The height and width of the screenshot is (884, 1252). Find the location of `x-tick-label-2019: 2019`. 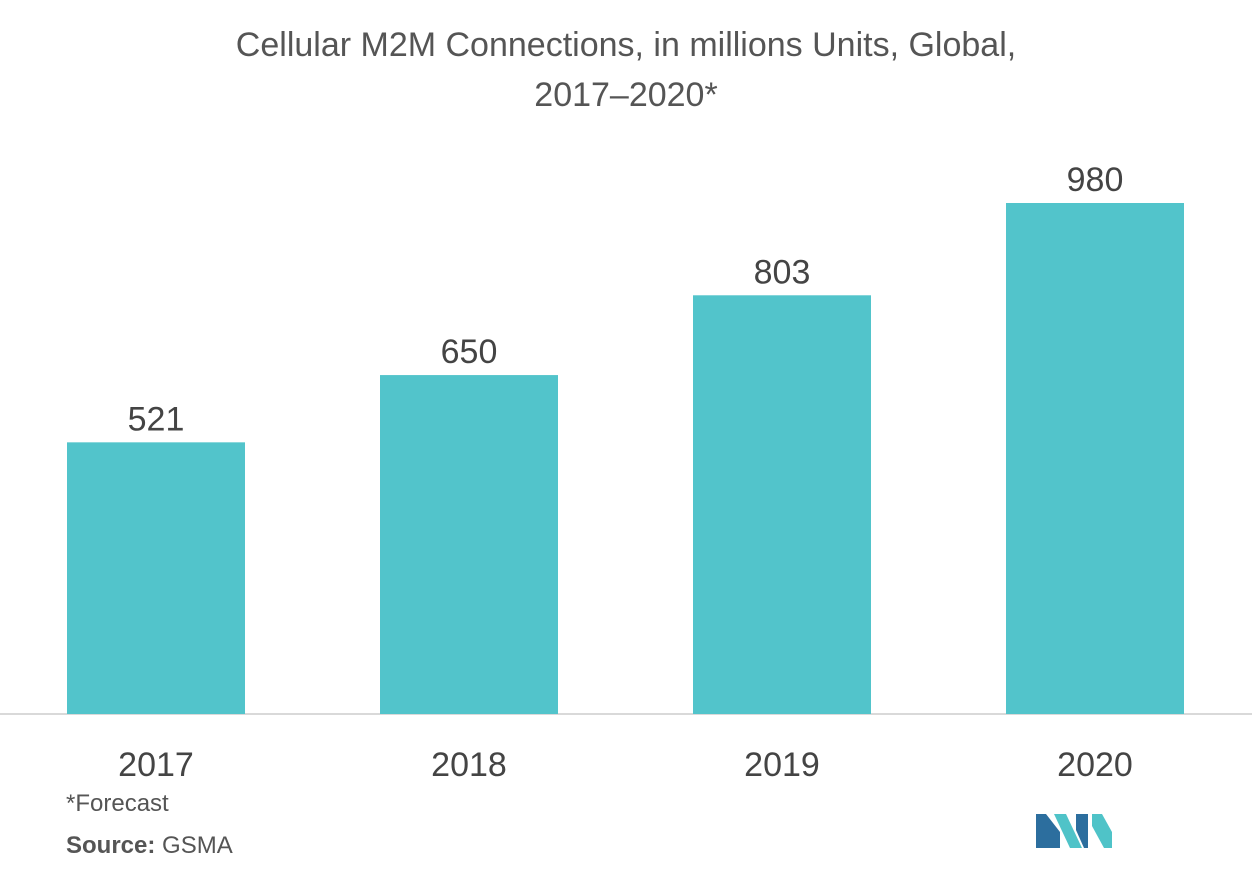

x-tick-label-2019: 2019 is located at coordinates (782, 765).